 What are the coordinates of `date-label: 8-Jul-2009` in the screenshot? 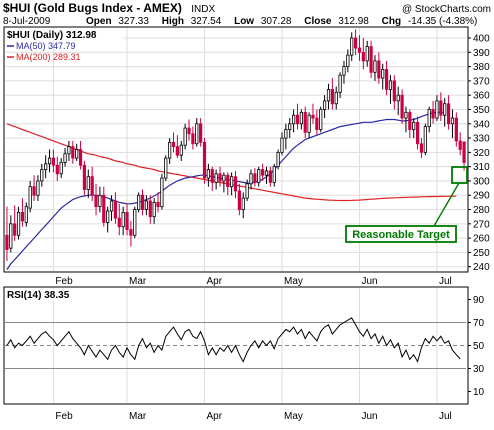 It's located at (27, 21).